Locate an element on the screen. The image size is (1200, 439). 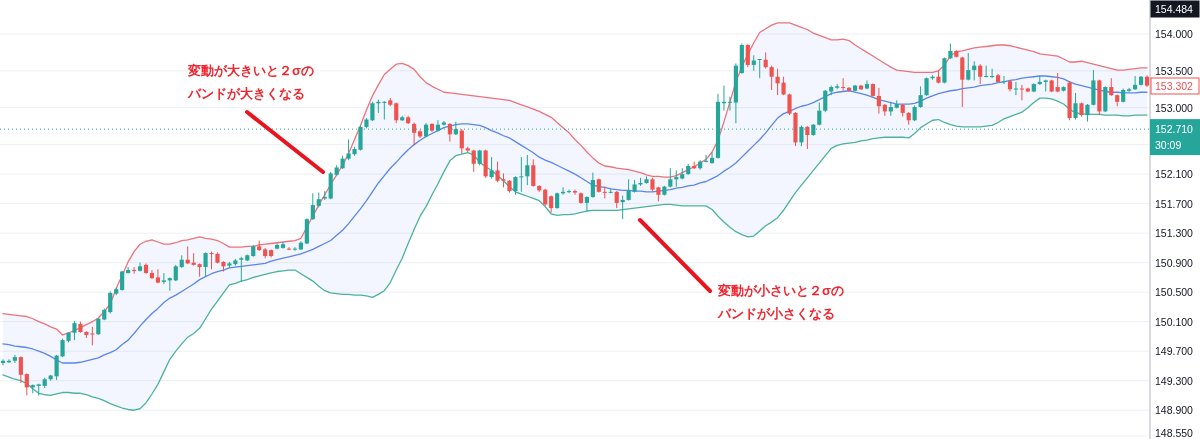
y-tick-label: 150.500 is located at coordinates (1174, 292).